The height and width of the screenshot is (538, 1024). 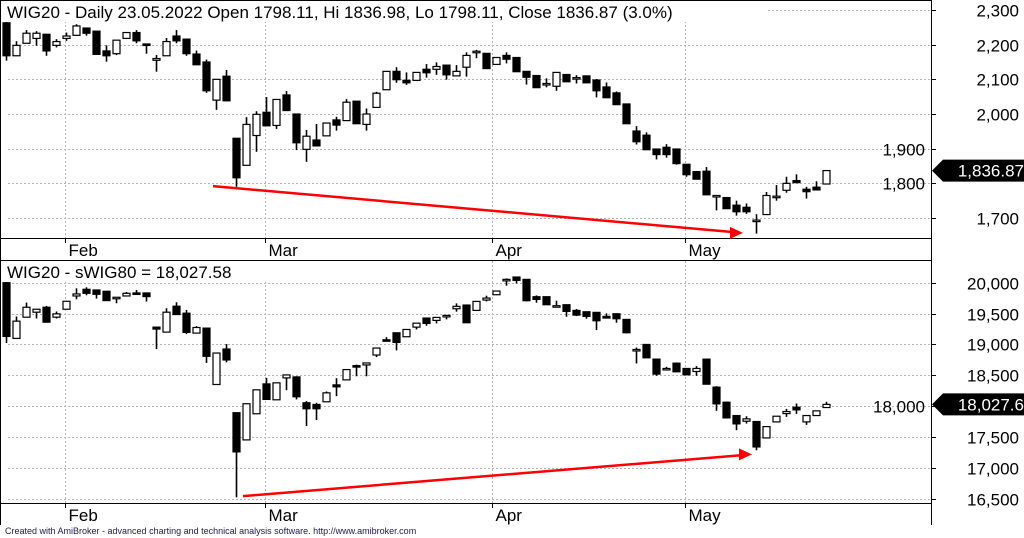 I want to click on red-trendline, so click(x=493, y=475).